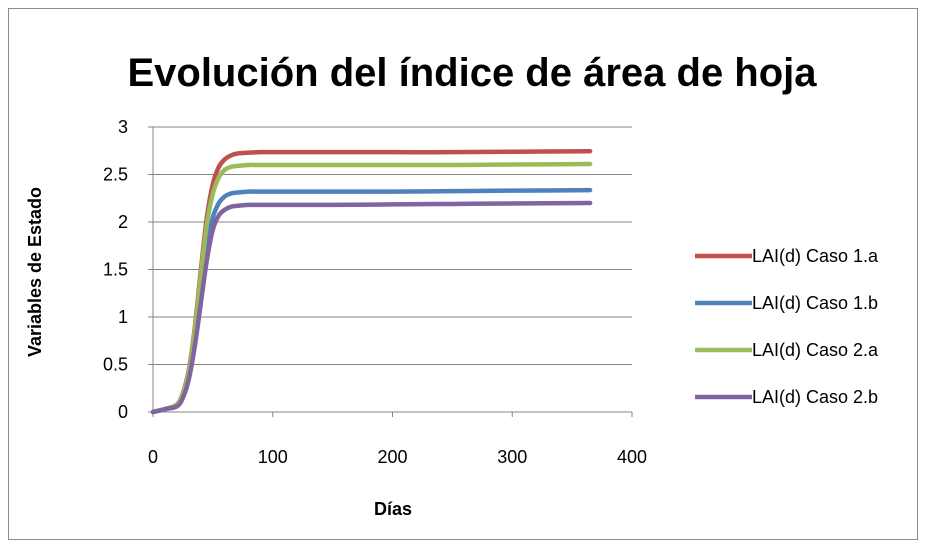  Describe the element at coordinates (632, 457) in the screenshot. I see `x-tick-label: 400` at that location.